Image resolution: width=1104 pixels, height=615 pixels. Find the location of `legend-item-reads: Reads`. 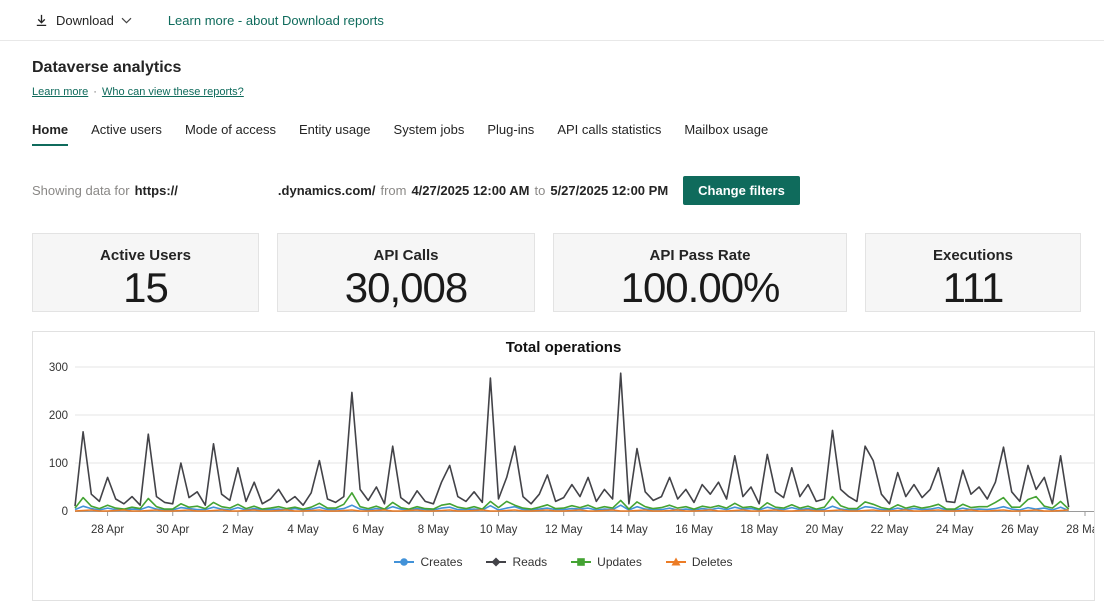

legend-item-reads: Reads is located at coordinates (516, 562).